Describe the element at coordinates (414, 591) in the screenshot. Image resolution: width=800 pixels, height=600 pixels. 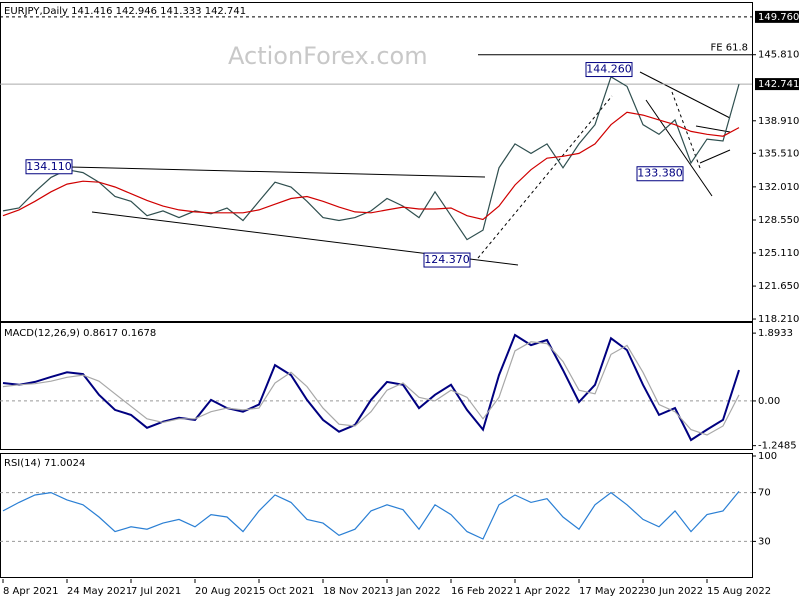
I see `x-tick-label: 3 Jan 2022` at that location.